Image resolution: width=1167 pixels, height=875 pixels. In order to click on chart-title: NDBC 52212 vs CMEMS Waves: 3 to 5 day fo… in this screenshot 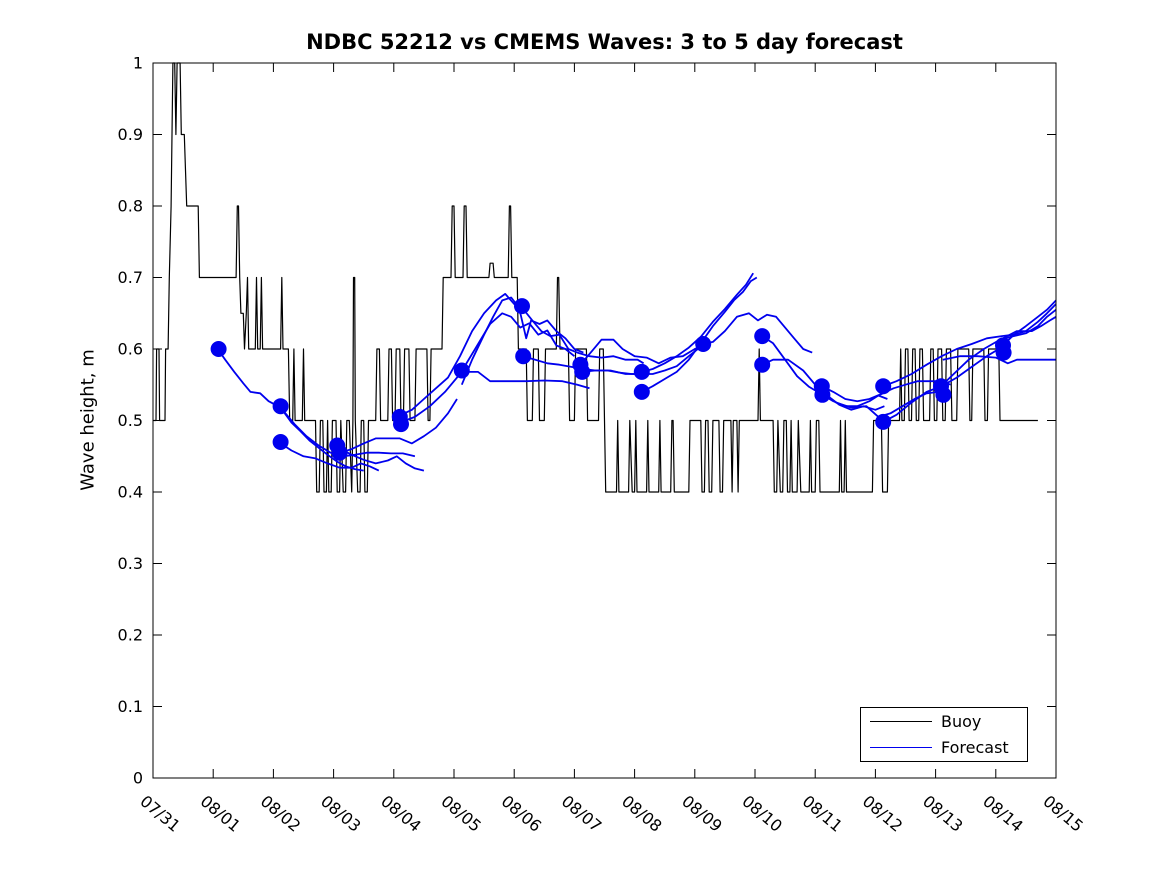, I will do `click(604, 42)`.